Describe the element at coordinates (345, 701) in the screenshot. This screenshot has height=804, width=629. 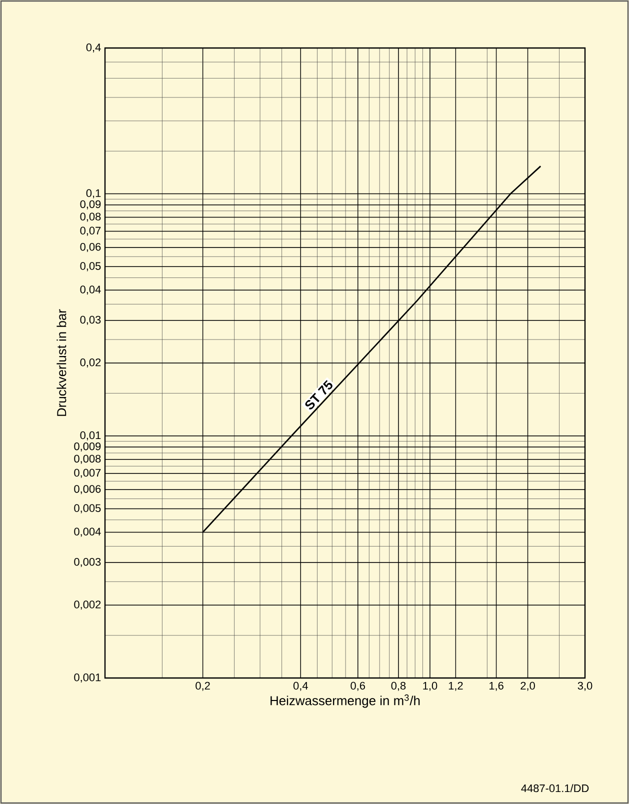
I see `x-axis-title: Heizwassermenge in m$^{3}$/h` at that location.